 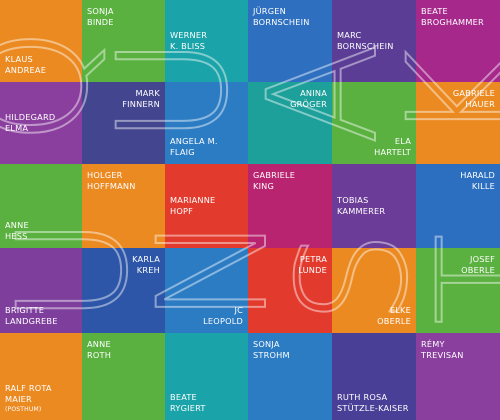 I want to click on artist-name: RUTH ROSA STÜTZLE-KAISER, so click(x=373, y=403).